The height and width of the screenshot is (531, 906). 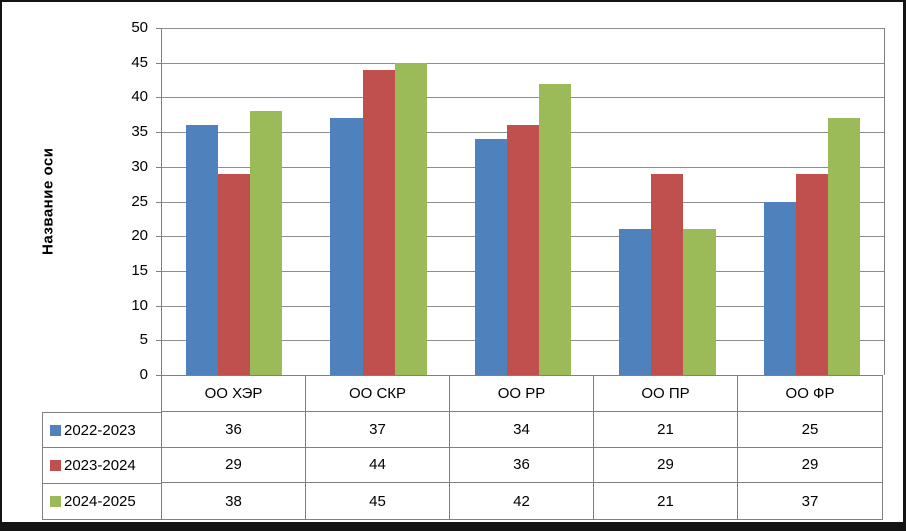 I want to click on y-tick-label: 15, so click(x=139, y=270).